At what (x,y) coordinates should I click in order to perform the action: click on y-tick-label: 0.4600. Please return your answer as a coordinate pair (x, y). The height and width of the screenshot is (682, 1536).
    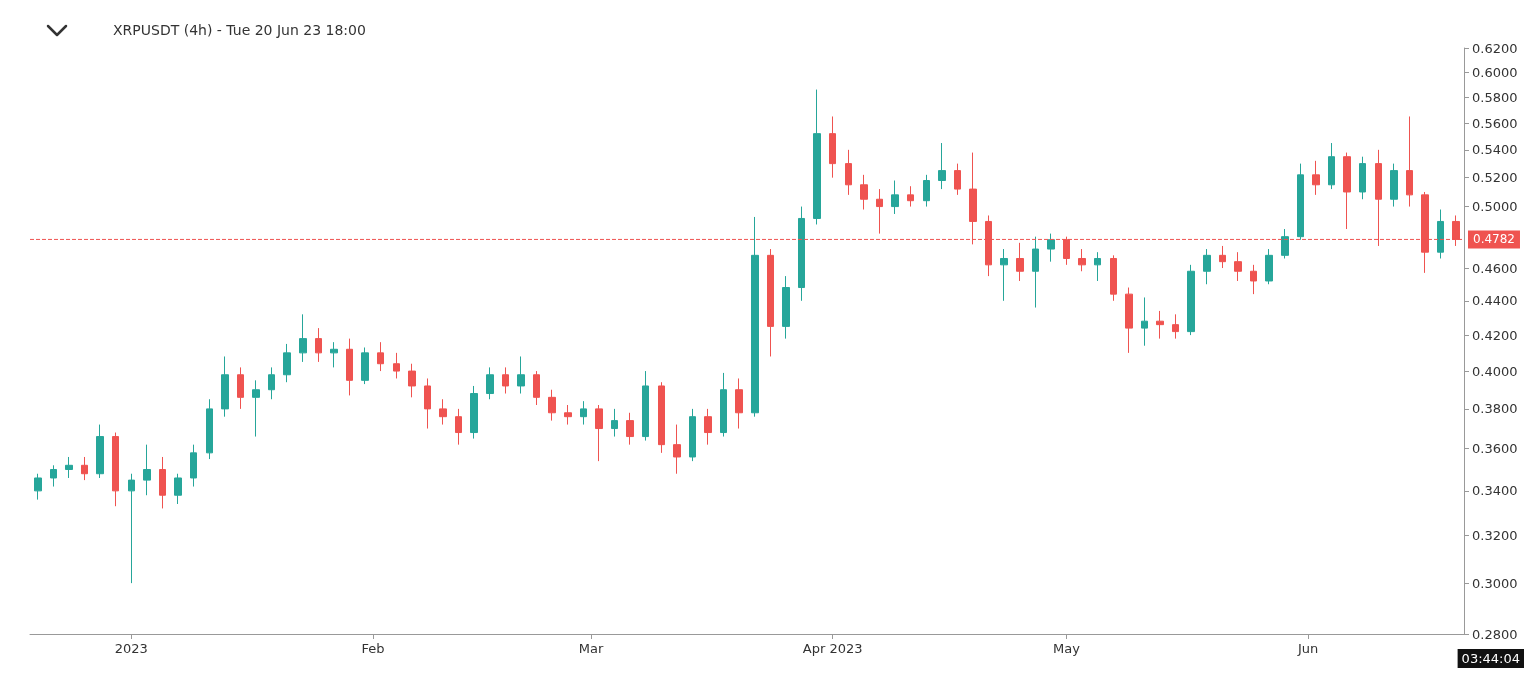
    Looking at the image, I should click on (1495, 268).